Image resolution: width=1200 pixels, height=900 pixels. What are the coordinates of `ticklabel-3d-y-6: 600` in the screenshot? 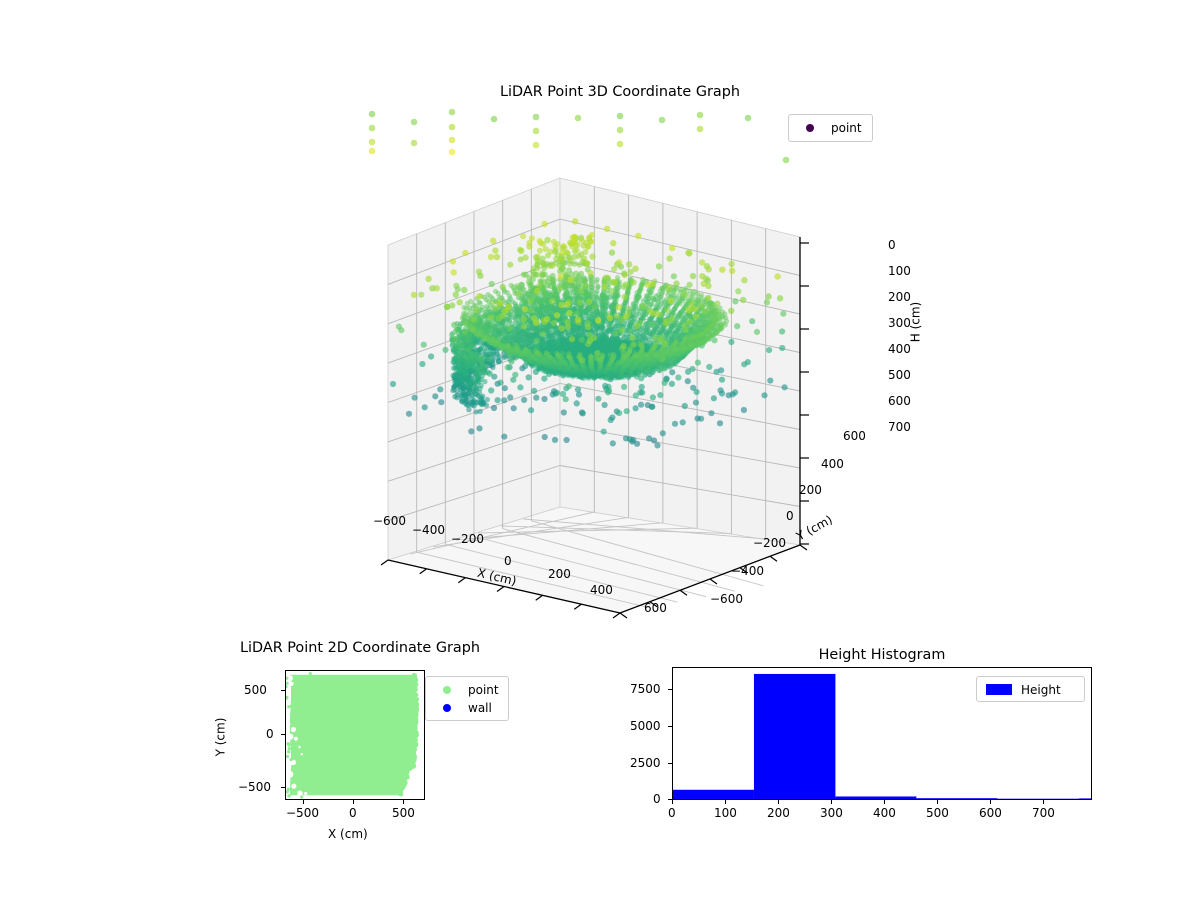 It's located at (854, 436).